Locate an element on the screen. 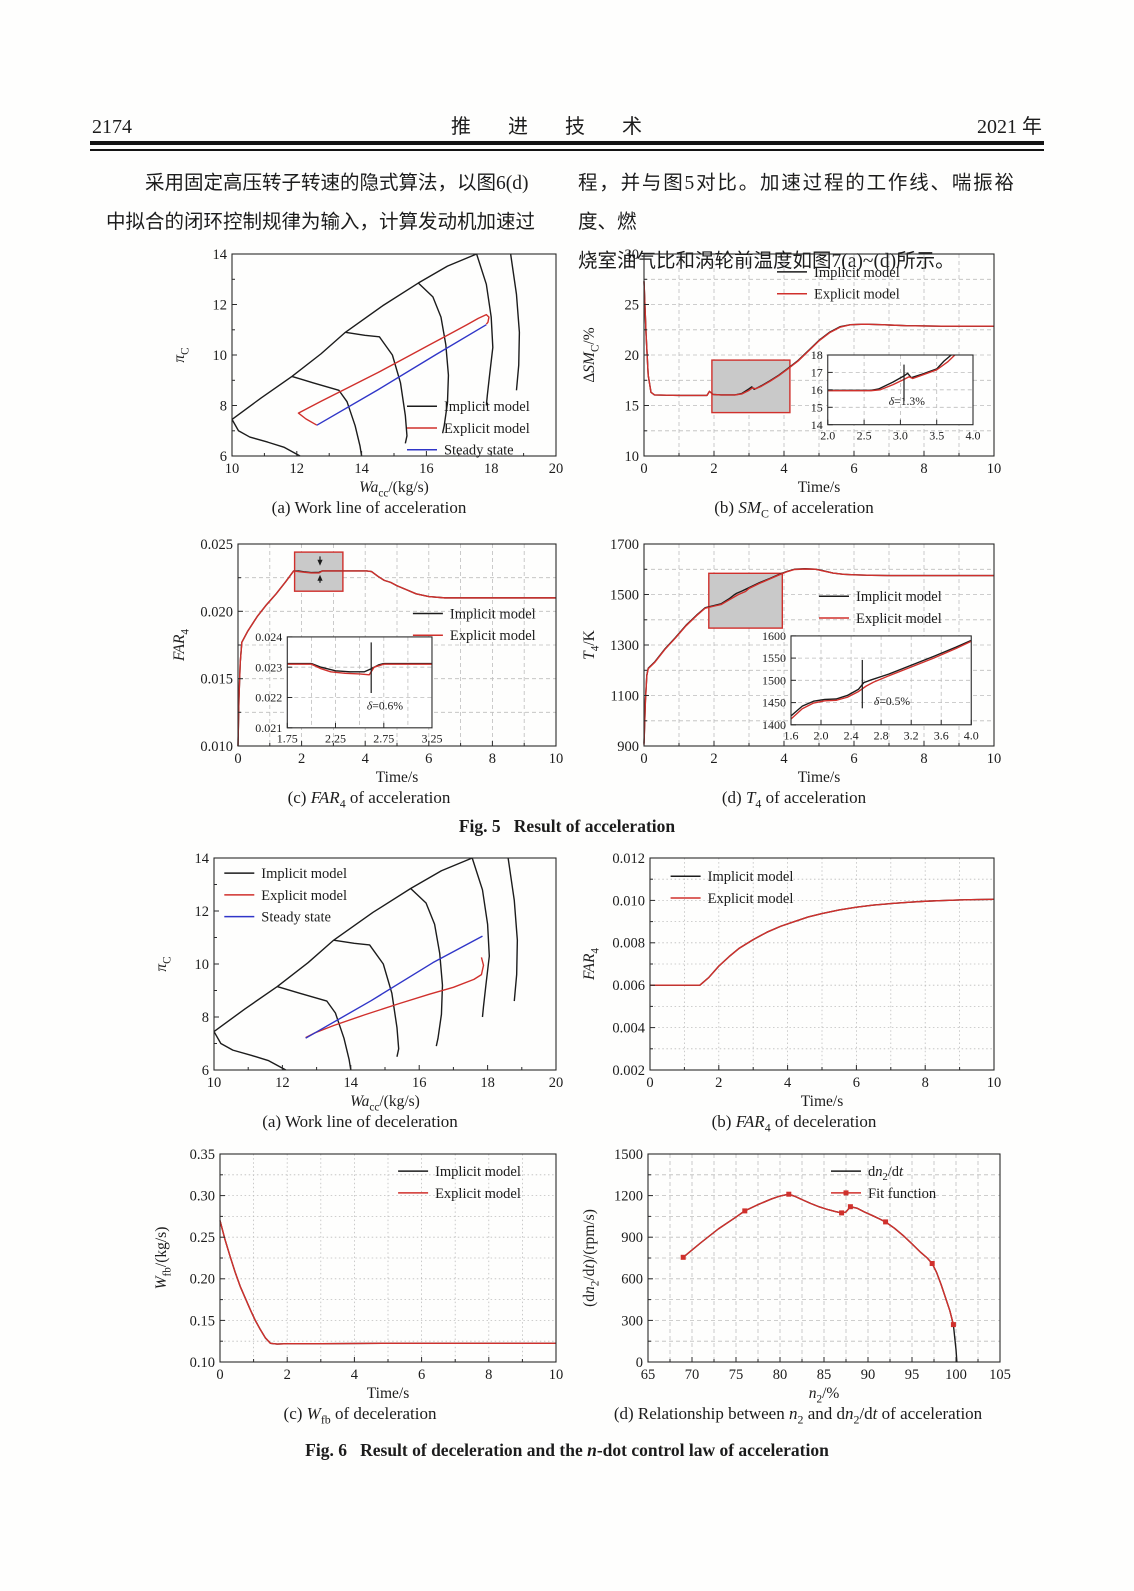  svg-text: 900 is located at coordinates (628, 747).